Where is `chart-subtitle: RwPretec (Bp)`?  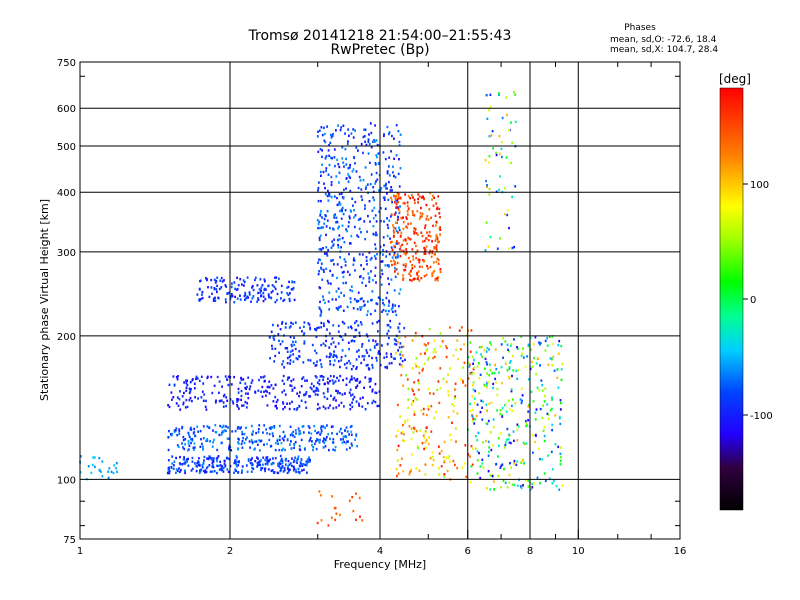 chart-subtitle: RwPretec (Bp) is located at coordinates (379, 50).